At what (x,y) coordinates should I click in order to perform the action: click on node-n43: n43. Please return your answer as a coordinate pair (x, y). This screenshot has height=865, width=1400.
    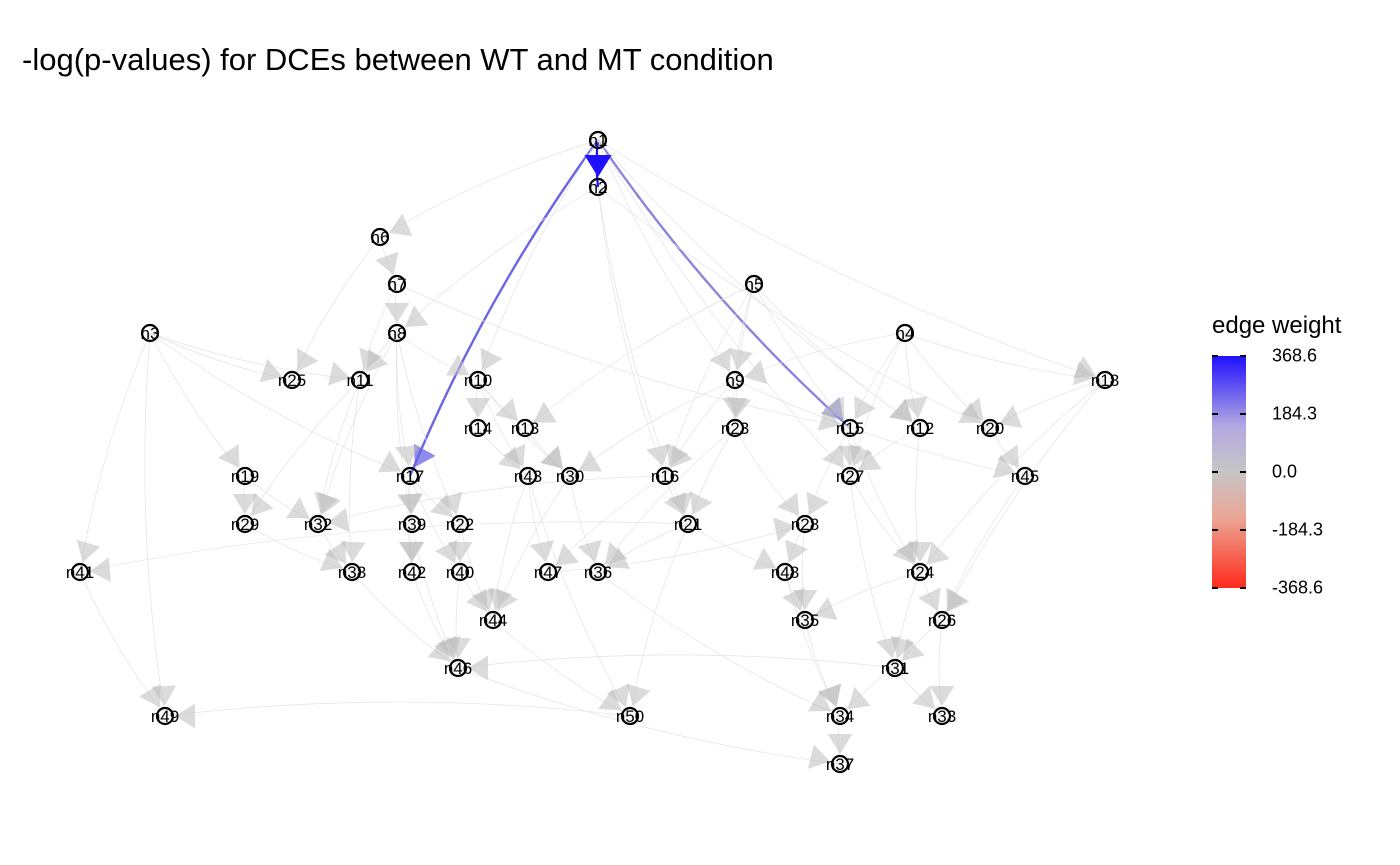
    Looking at the image, I should click on (528, 476).